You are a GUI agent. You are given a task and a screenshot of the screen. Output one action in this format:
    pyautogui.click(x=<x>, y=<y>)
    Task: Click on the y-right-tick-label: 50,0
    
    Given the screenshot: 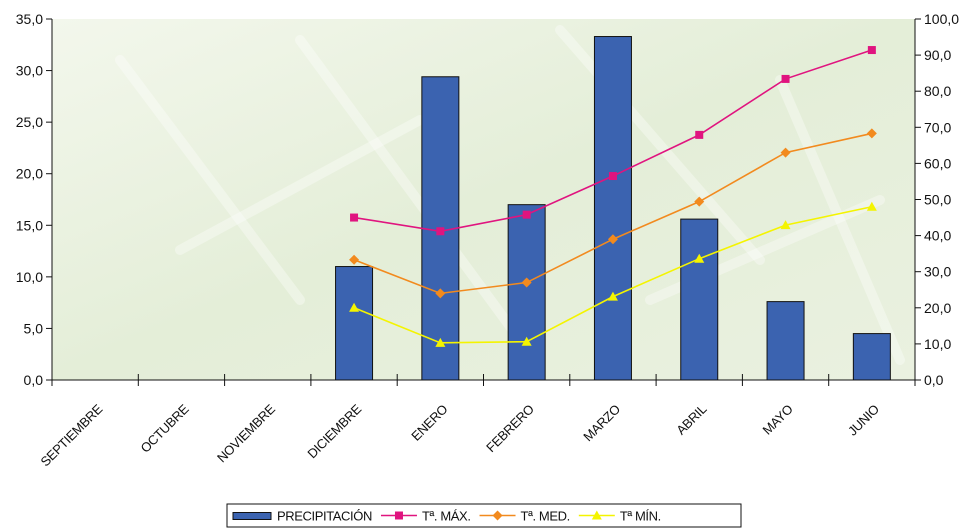 What is the action you would take?
    pyautogui.click(x=937, y=200)
    